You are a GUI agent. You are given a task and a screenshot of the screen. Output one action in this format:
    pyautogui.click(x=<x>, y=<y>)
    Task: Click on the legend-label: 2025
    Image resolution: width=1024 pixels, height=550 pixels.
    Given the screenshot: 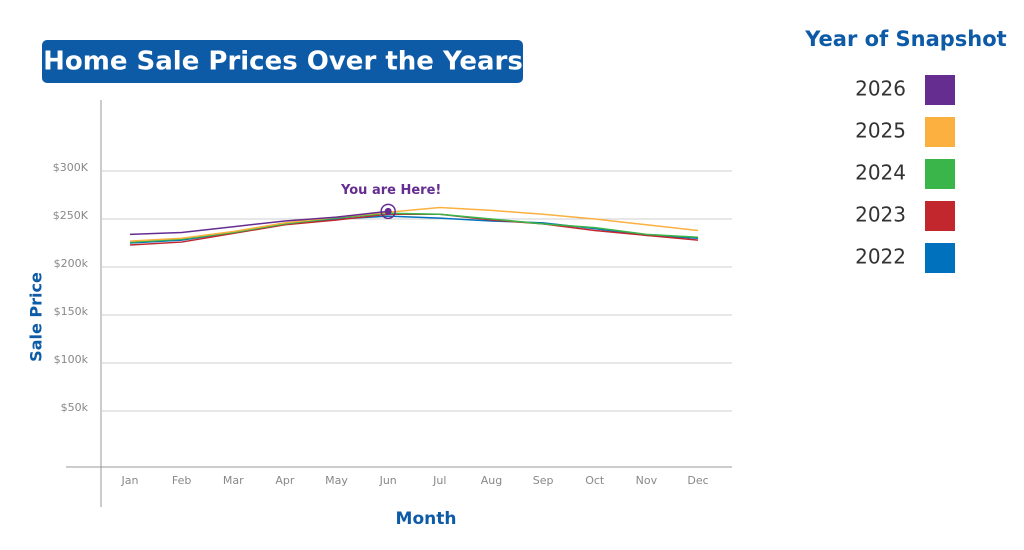 What is the action you would take?
    pyautogui.click(x=880, y=131)
    